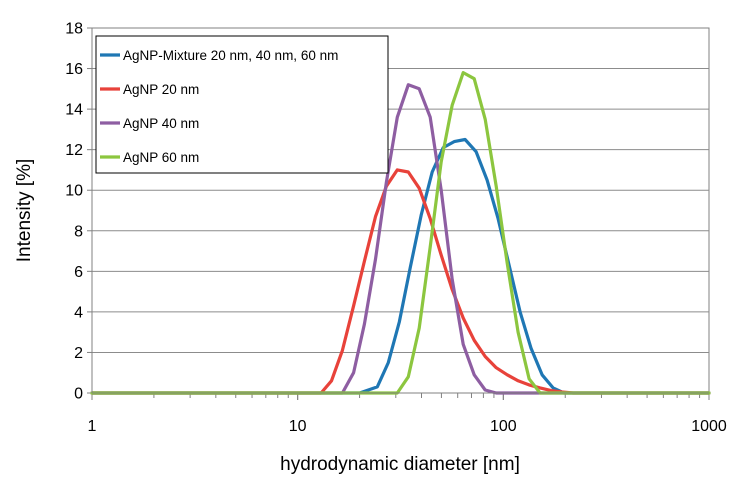 The image size is (735, 485). What do you see at coordinates (78, 394) in the screenshot?
I see `y-tick-label: 0` at bounding box center [78, 394].